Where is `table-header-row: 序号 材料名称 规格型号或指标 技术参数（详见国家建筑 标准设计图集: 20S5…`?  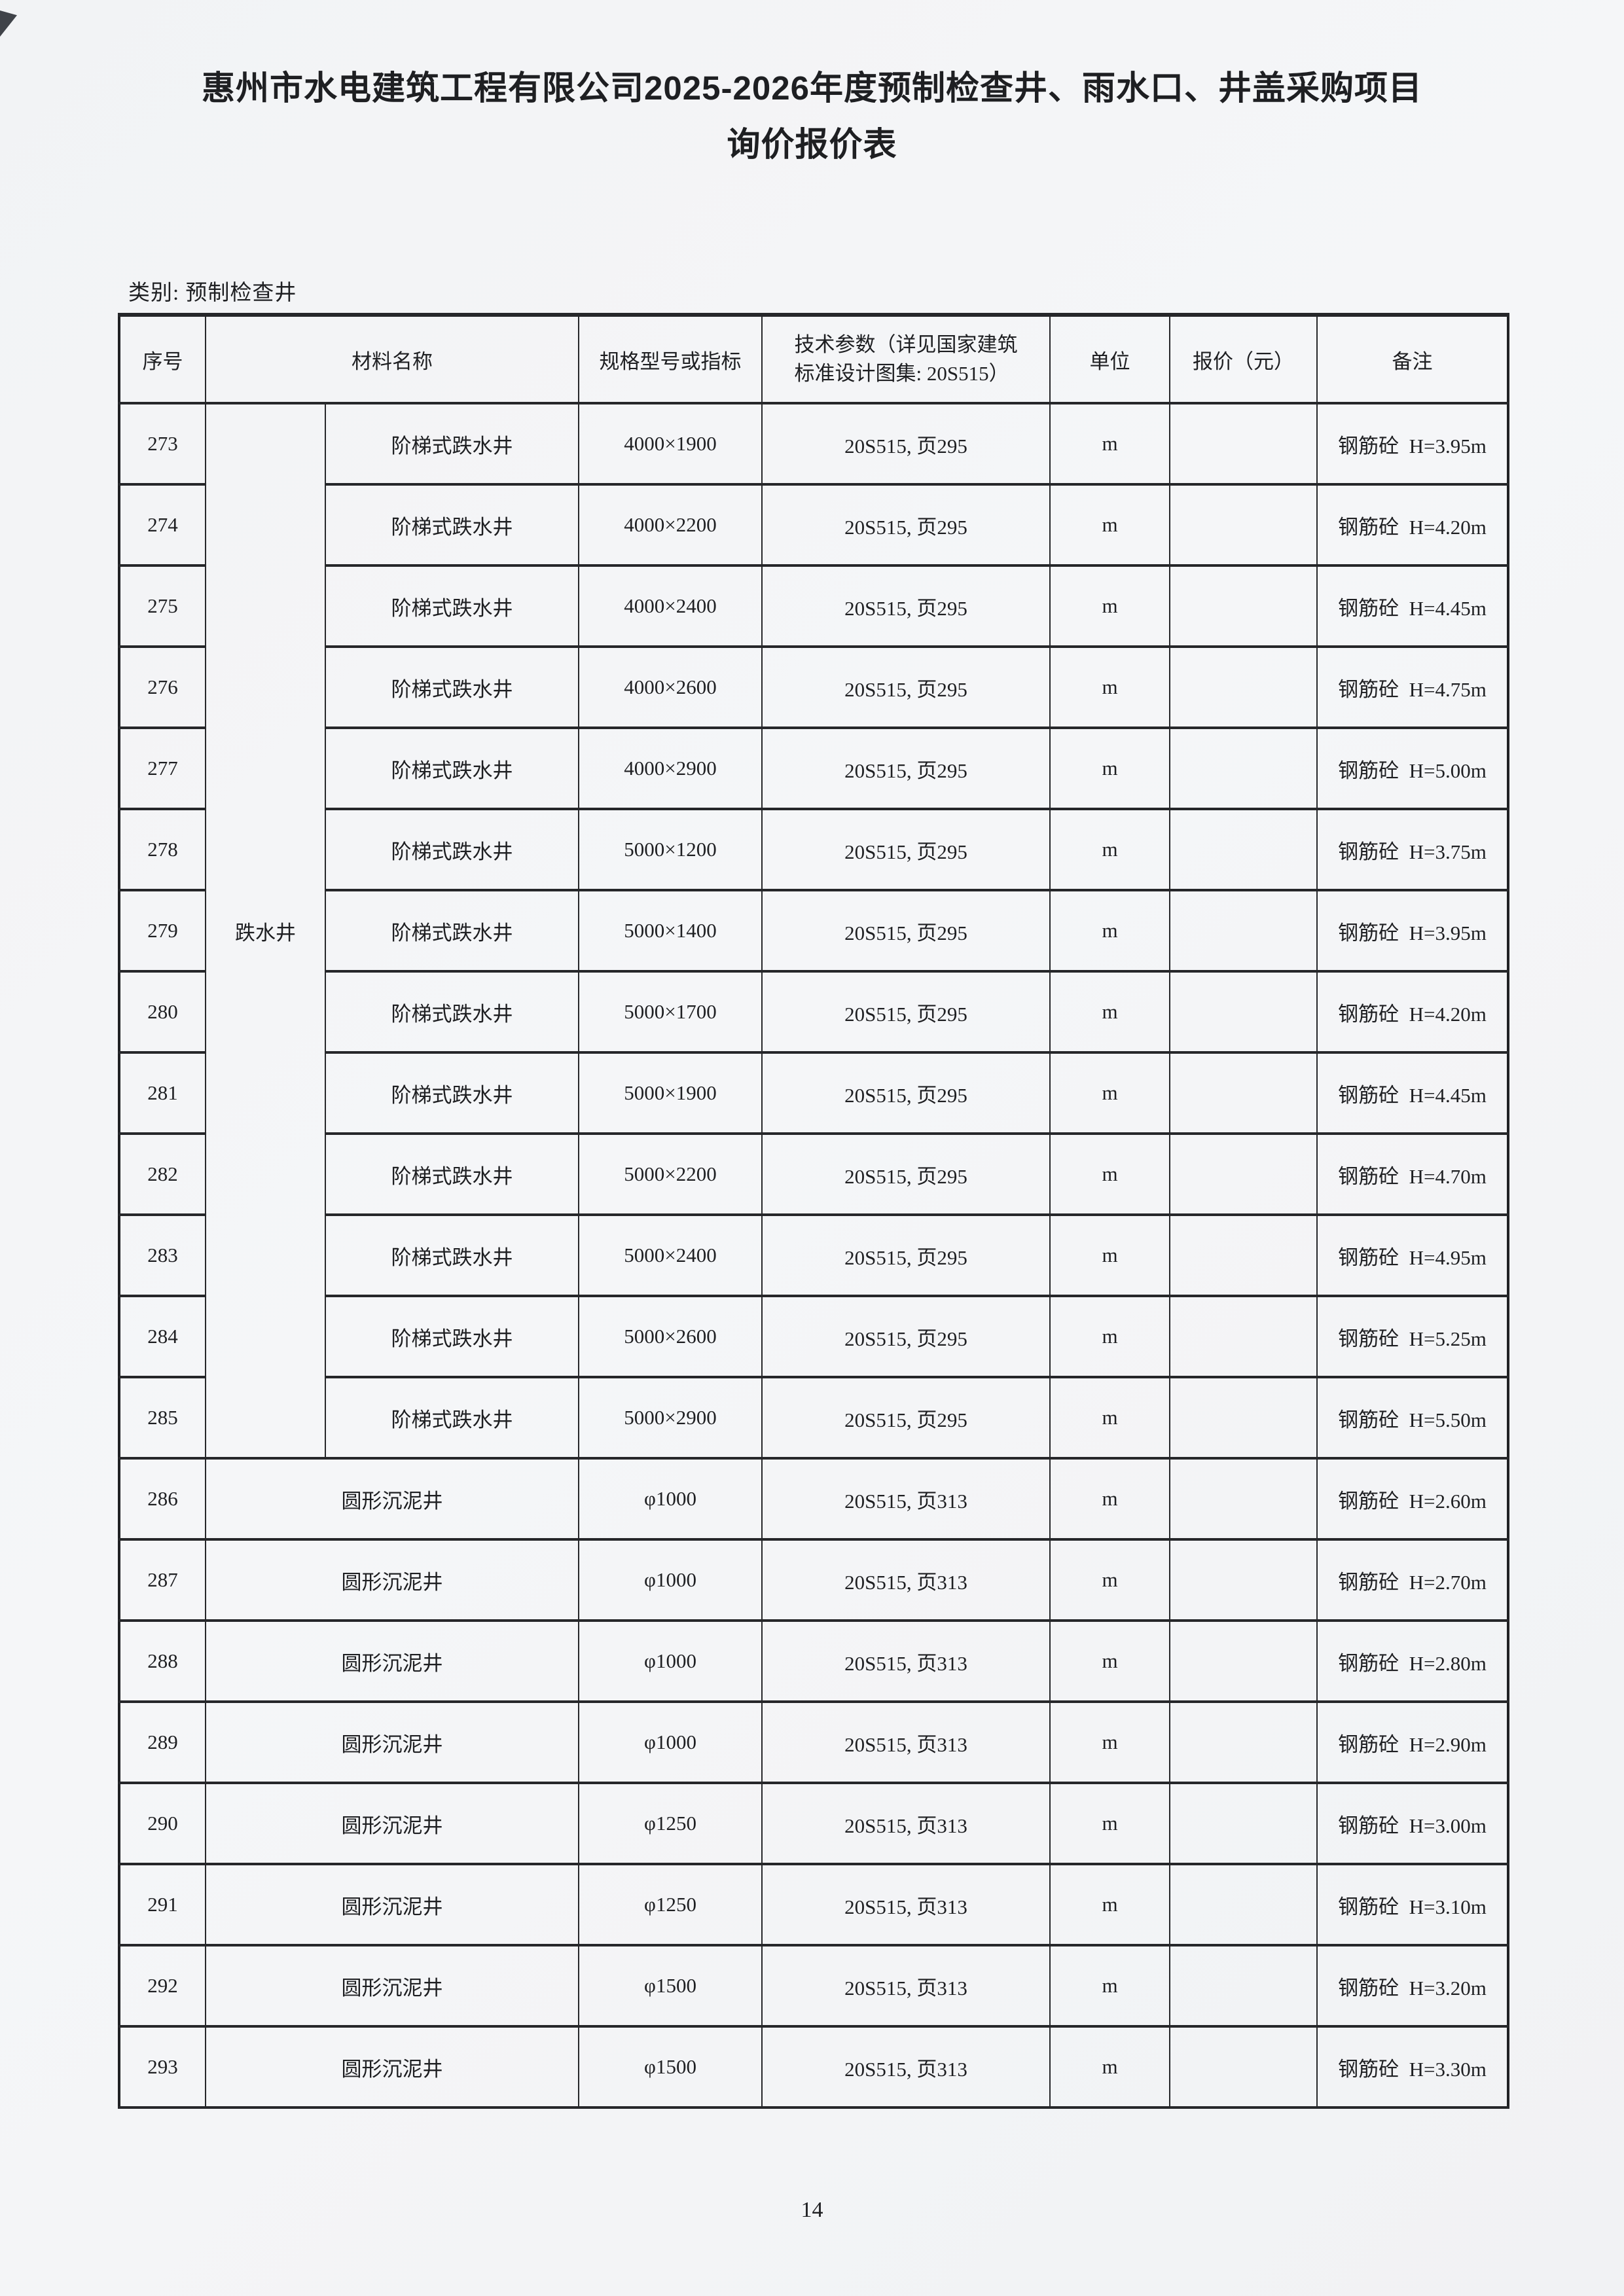
table-header-row: 序号 材料名称 规格型号或指标 技术参数（详见国家建筑 标准设计图集: 20S5… is located at coordinates (813, 358).